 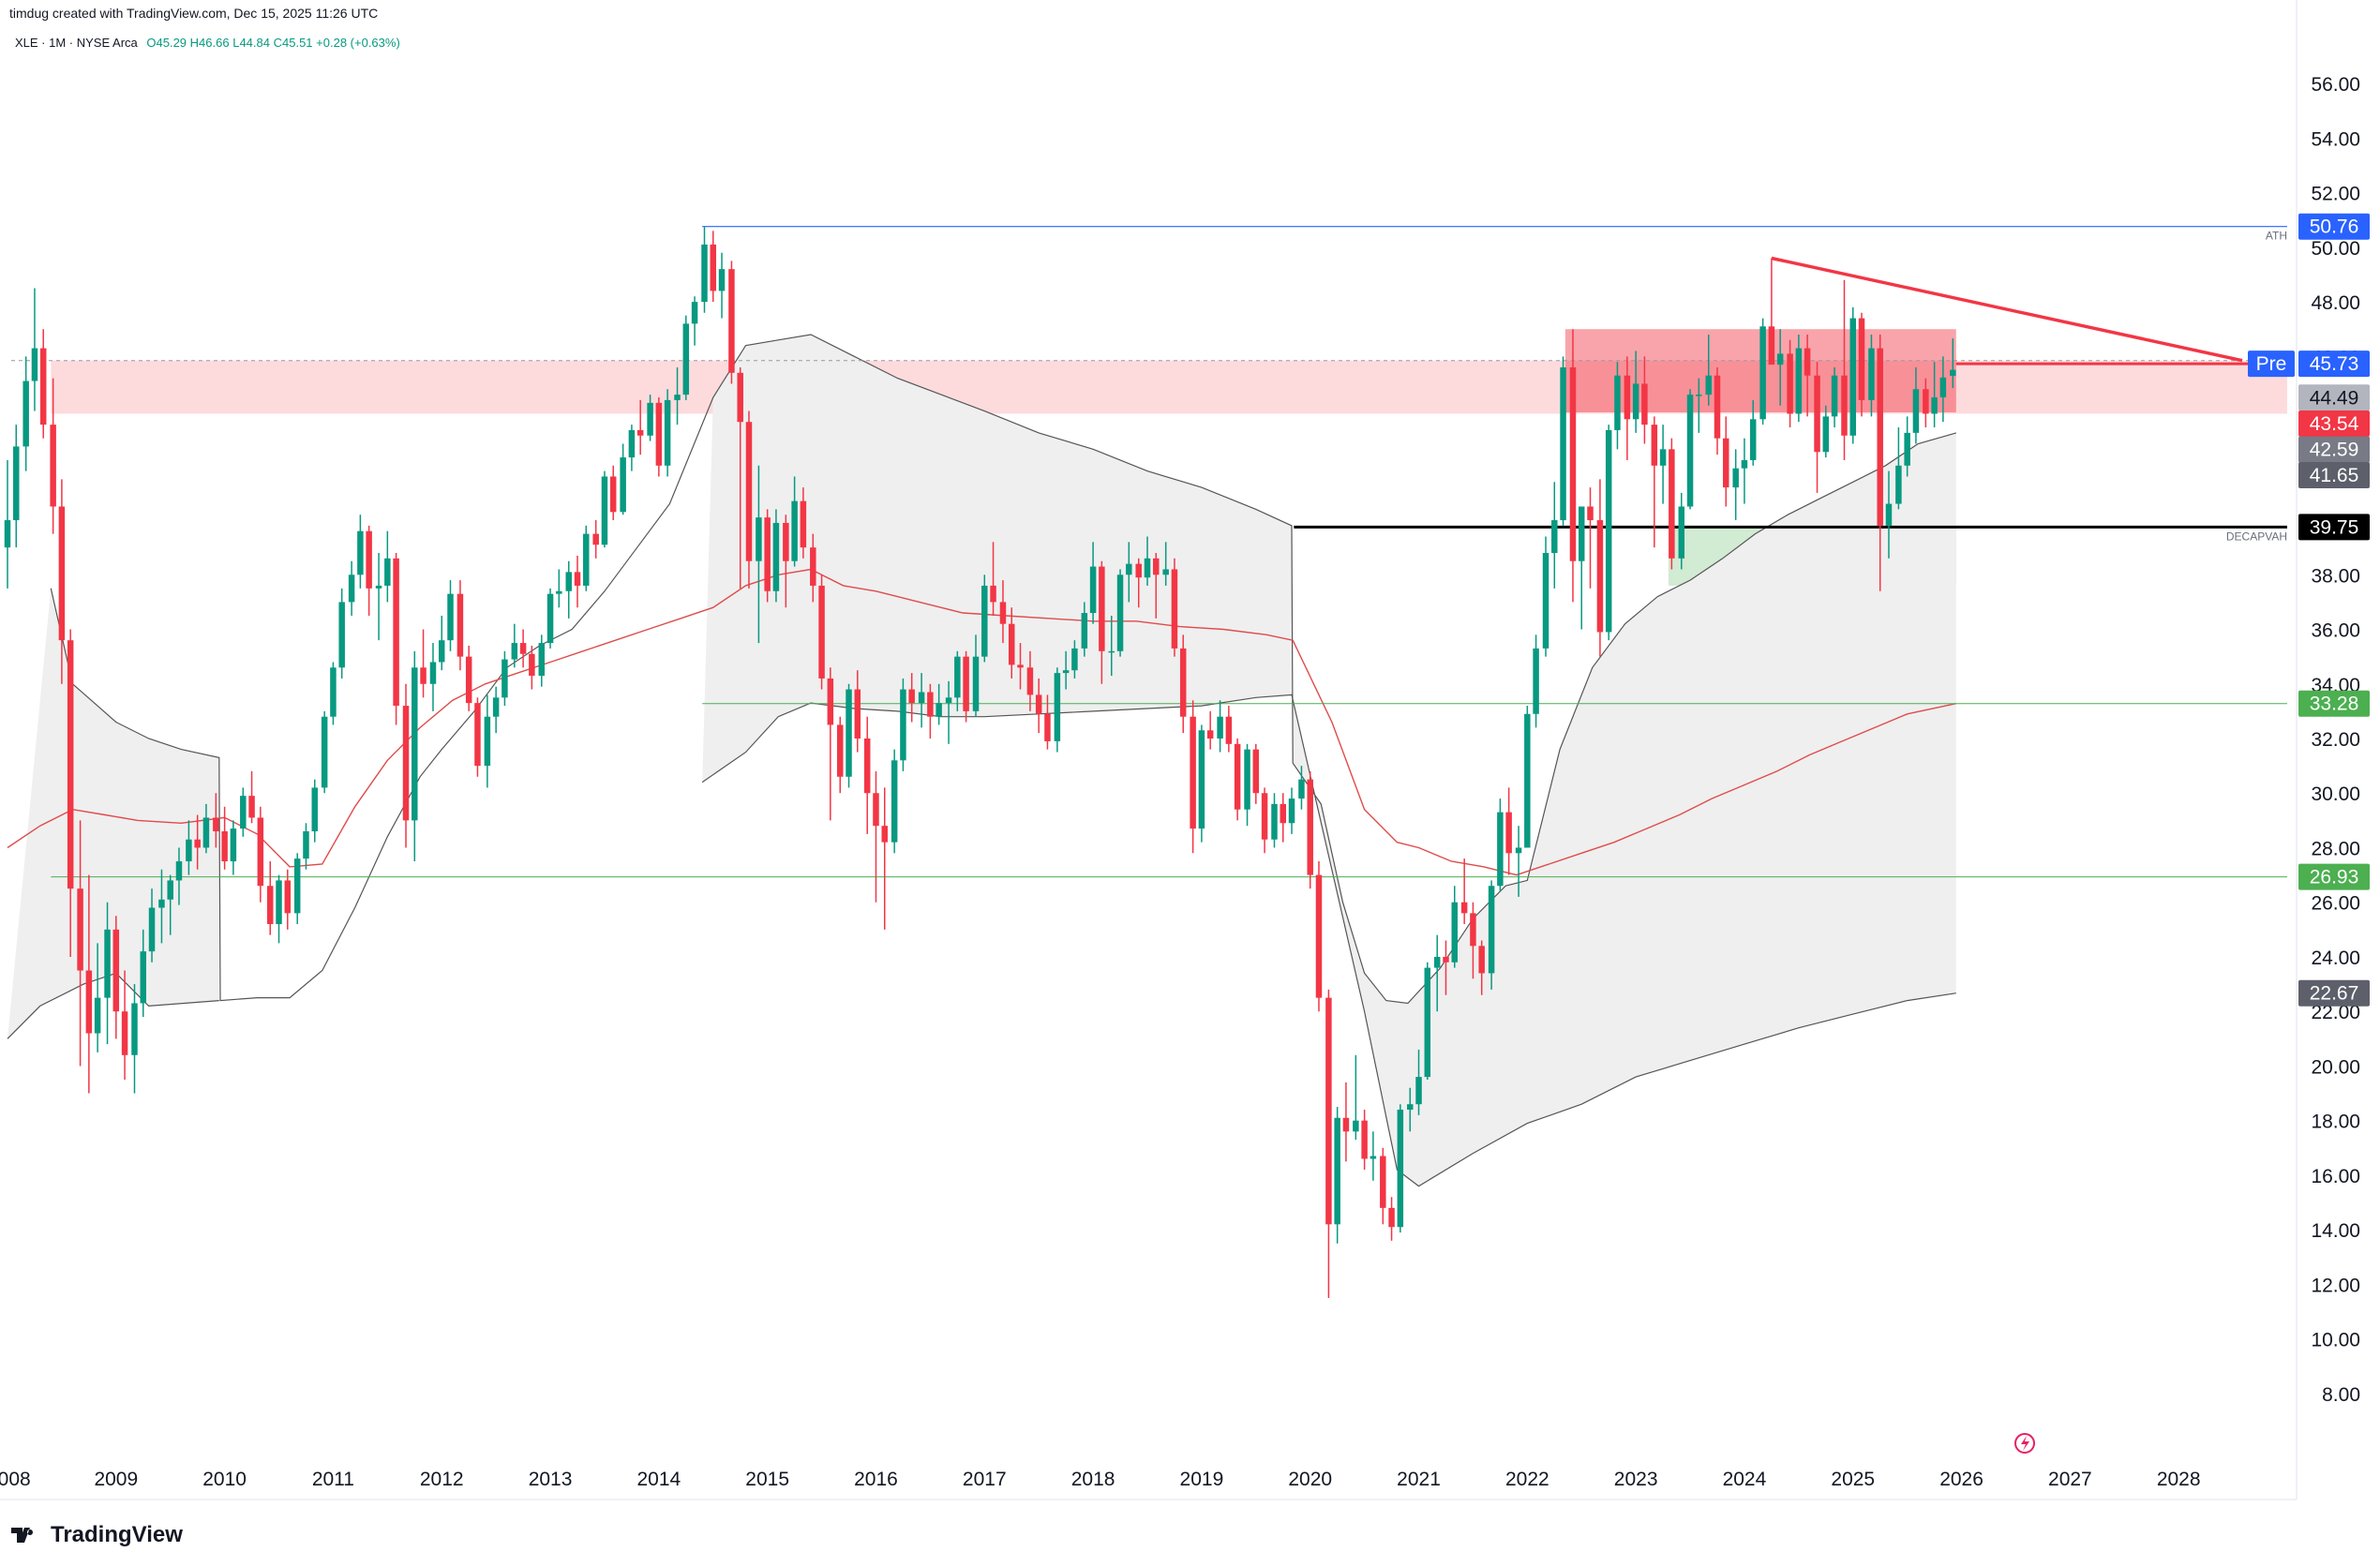 I want to click on tradingview-logo-icon, so click(x=22, y=1535).